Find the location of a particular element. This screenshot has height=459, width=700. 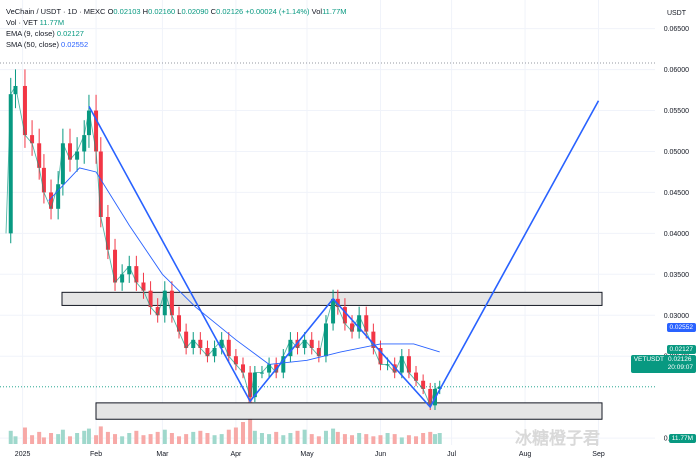

legend-high-label: H is located at coordinates (145, 11).